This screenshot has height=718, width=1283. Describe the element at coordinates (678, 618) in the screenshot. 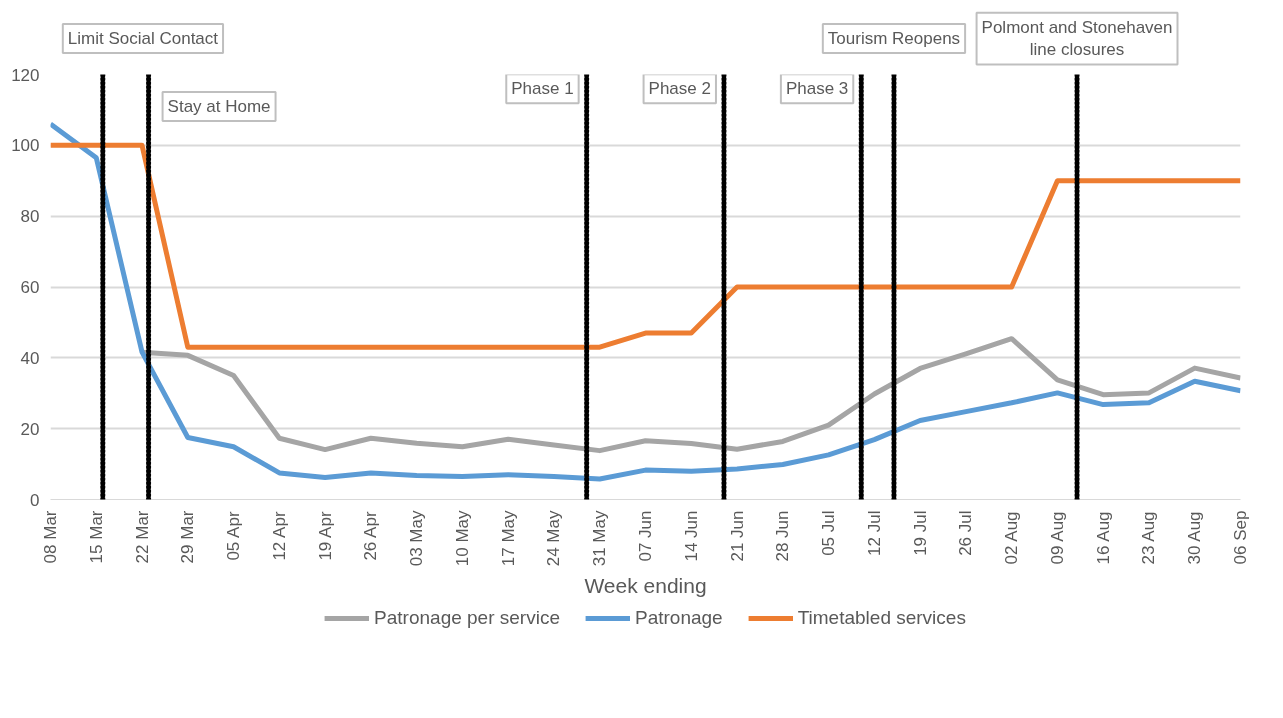

I see `legend-label: Patronage` at that location.